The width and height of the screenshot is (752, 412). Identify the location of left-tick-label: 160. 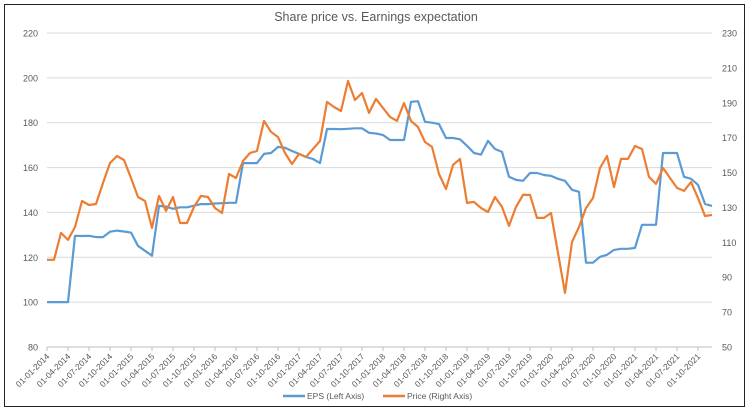
(30, 168).